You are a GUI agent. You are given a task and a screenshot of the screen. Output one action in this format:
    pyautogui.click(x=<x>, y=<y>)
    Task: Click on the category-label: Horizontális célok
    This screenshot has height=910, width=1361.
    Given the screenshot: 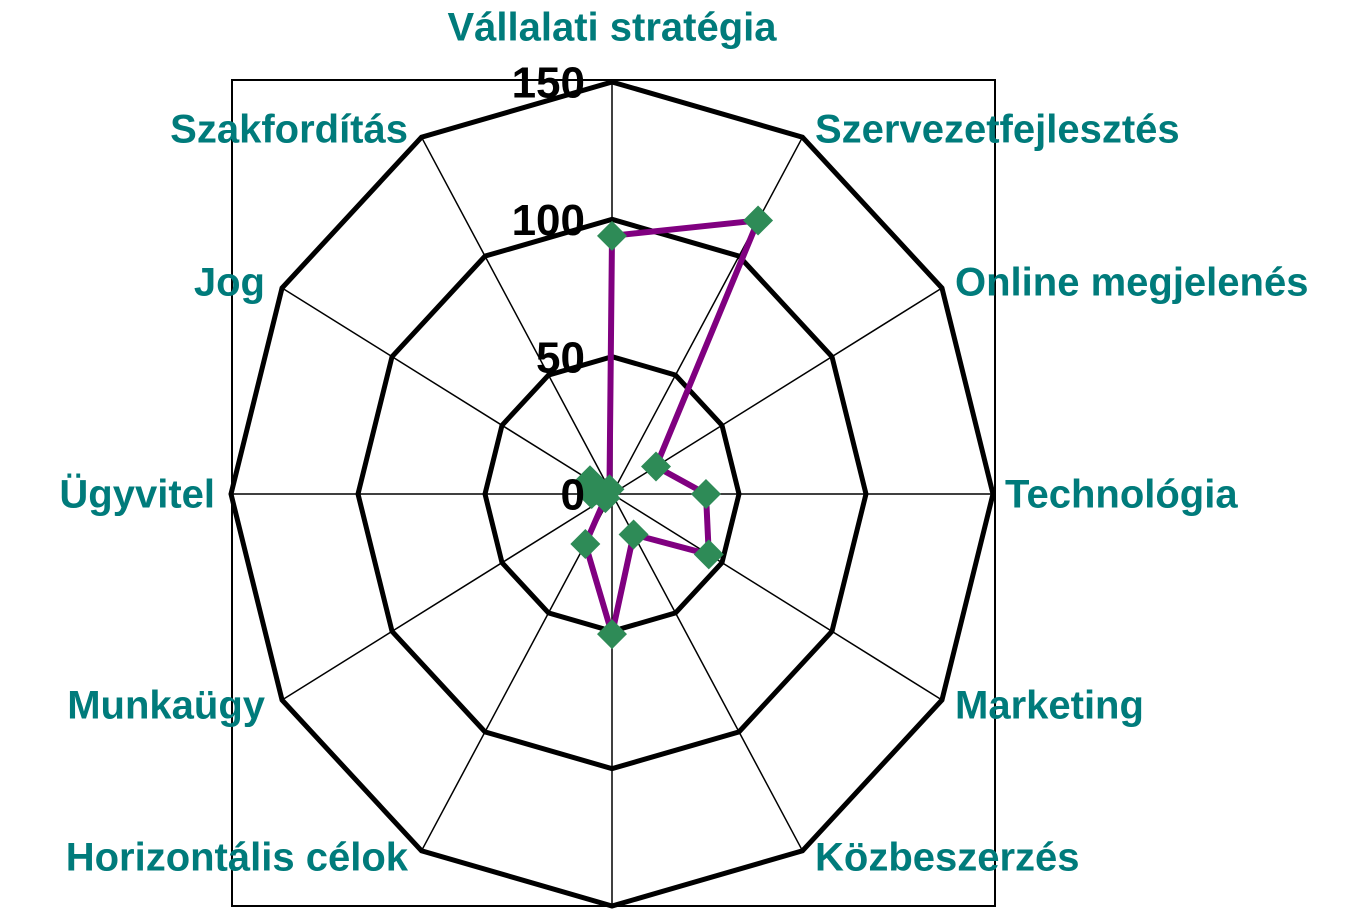 What is the action you would take?
    pyautogui.click(x=237, y=858)
    